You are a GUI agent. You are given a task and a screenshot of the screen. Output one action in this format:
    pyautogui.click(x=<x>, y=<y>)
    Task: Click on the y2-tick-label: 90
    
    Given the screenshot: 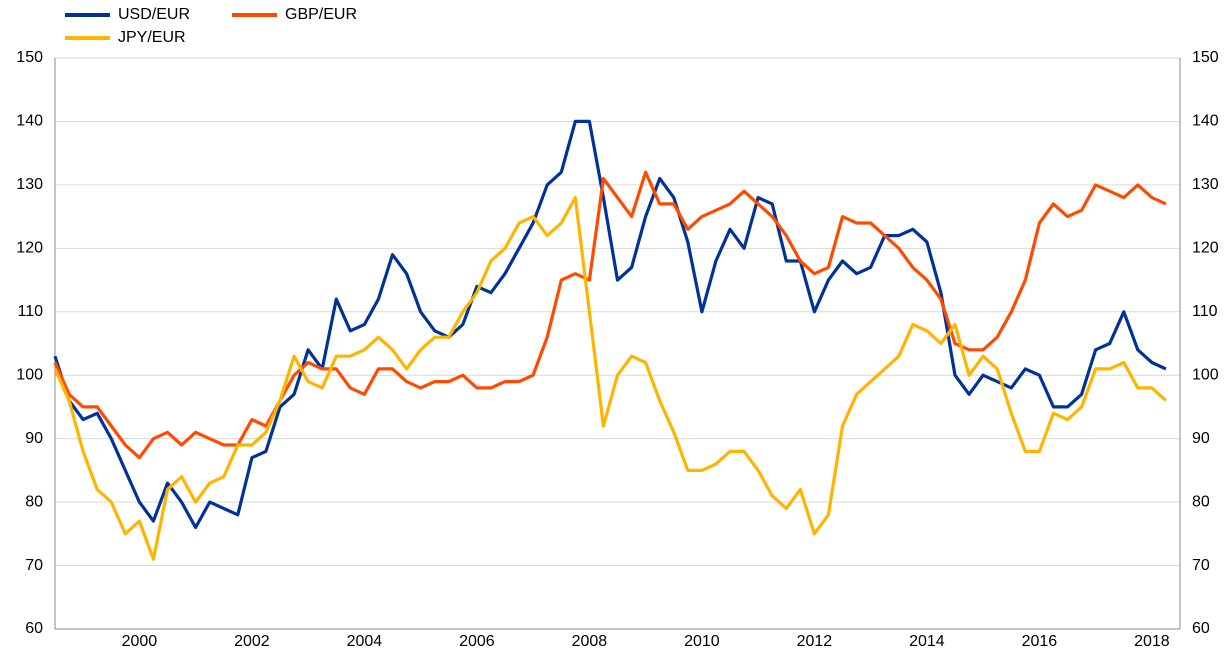 What is the action you would take?
    pyautogui.click(x=1201, y=438)
    